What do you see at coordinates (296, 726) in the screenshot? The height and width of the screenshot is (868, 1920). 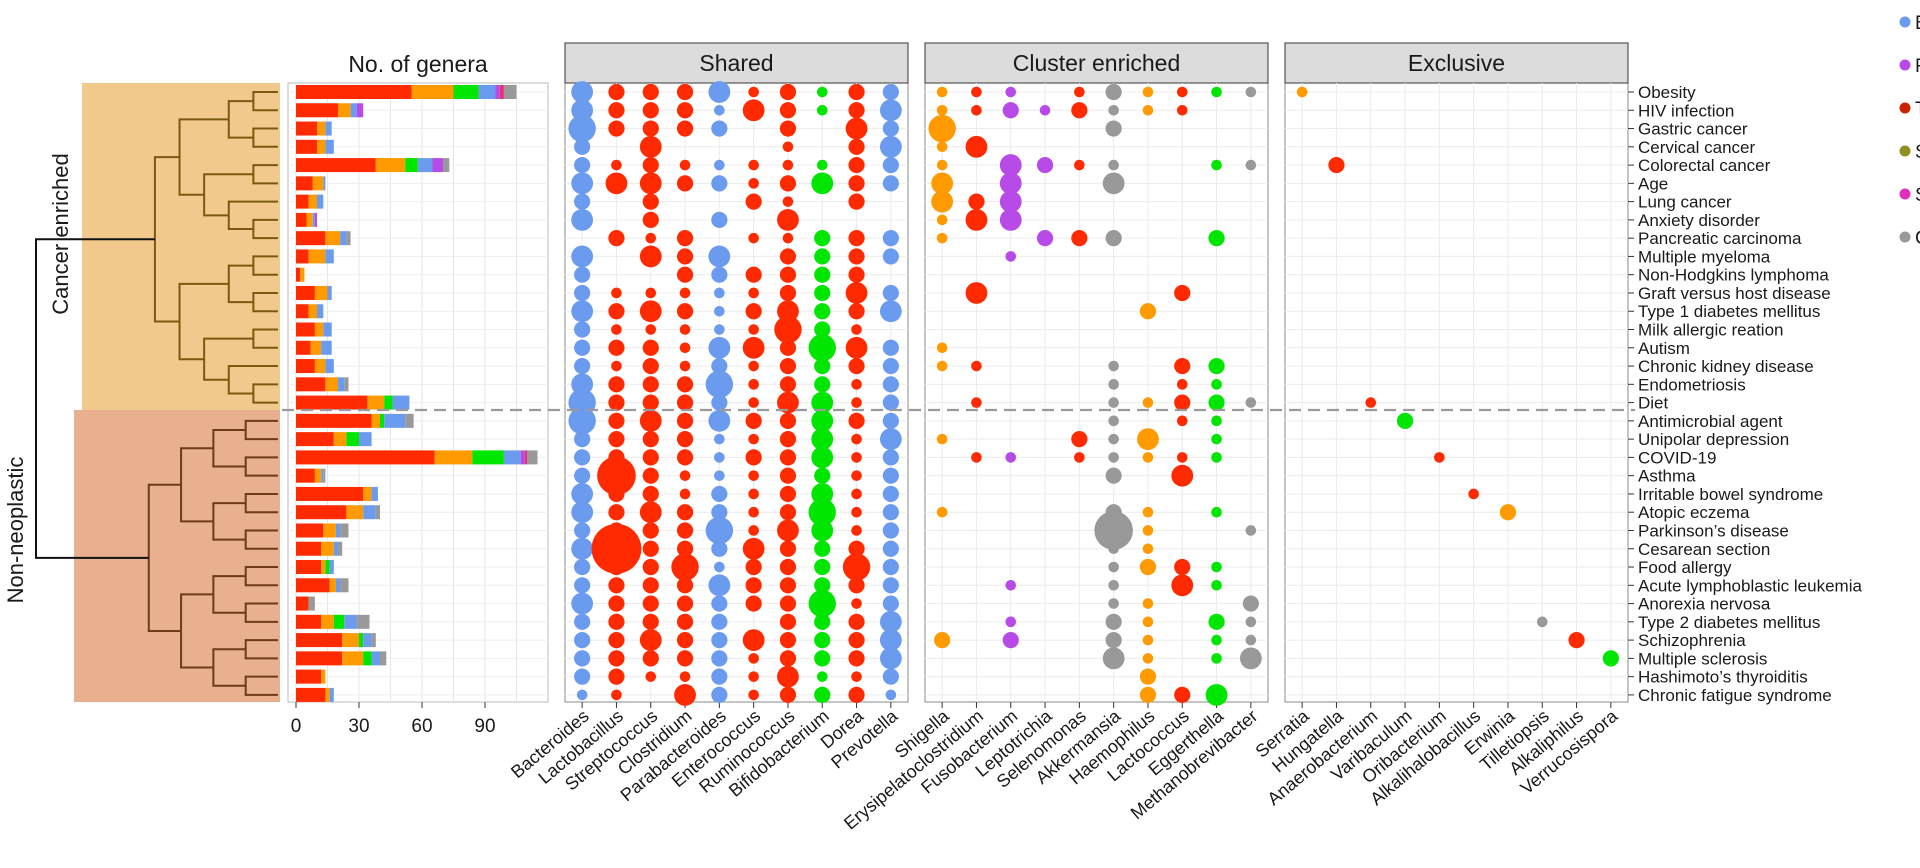 I see `bar-tick-label: 0` at bounding box center [296, 726].